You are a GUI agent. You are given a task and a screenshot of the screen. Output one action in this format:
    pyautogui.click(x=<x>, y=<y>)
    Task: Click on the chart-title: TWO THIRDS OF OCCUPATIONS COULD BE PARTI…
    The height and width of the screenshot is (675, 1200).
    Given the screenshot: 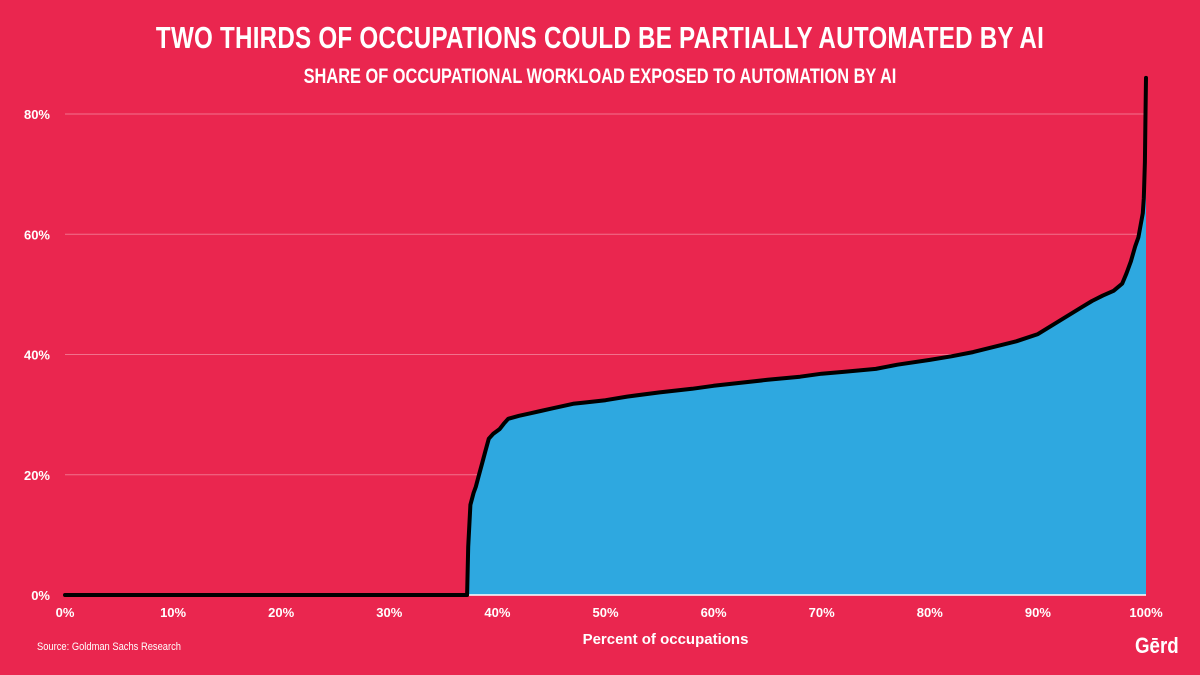 What is the action you would take?
    pyautogui.click(x=600, y=37)
    